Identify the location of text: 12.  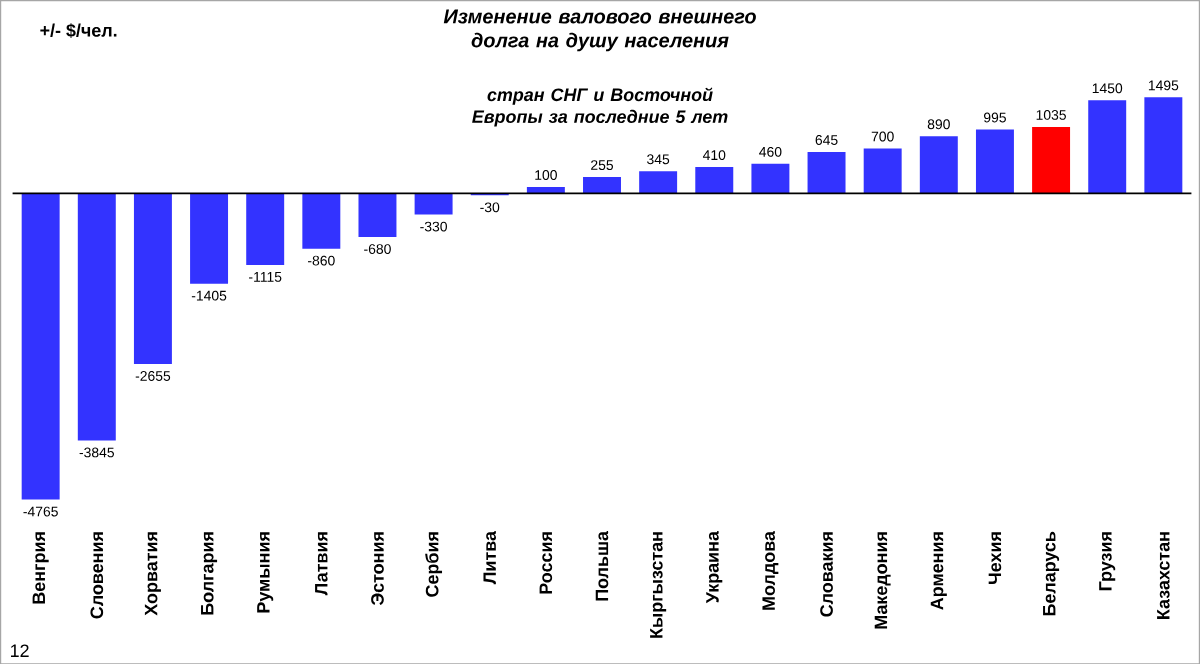
(20, 650).